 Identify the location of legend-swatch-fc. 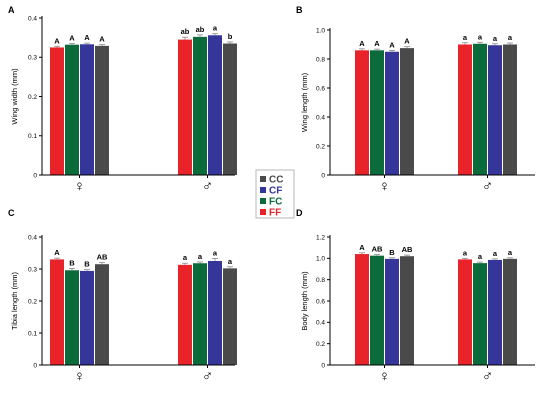
(263, 201).